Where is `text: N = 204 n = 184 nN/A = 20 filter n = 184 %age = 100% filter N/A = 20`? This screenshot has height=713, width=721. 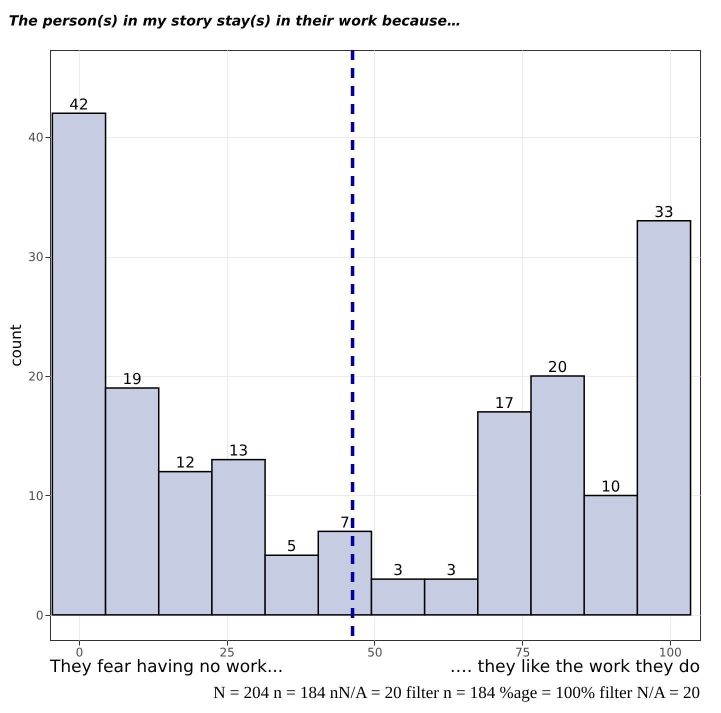 text: N = 204 n = 184 nN/A = 20 filter n = 184 %age = 100% filter N/A = 20 is located at coordinates (456, 692).